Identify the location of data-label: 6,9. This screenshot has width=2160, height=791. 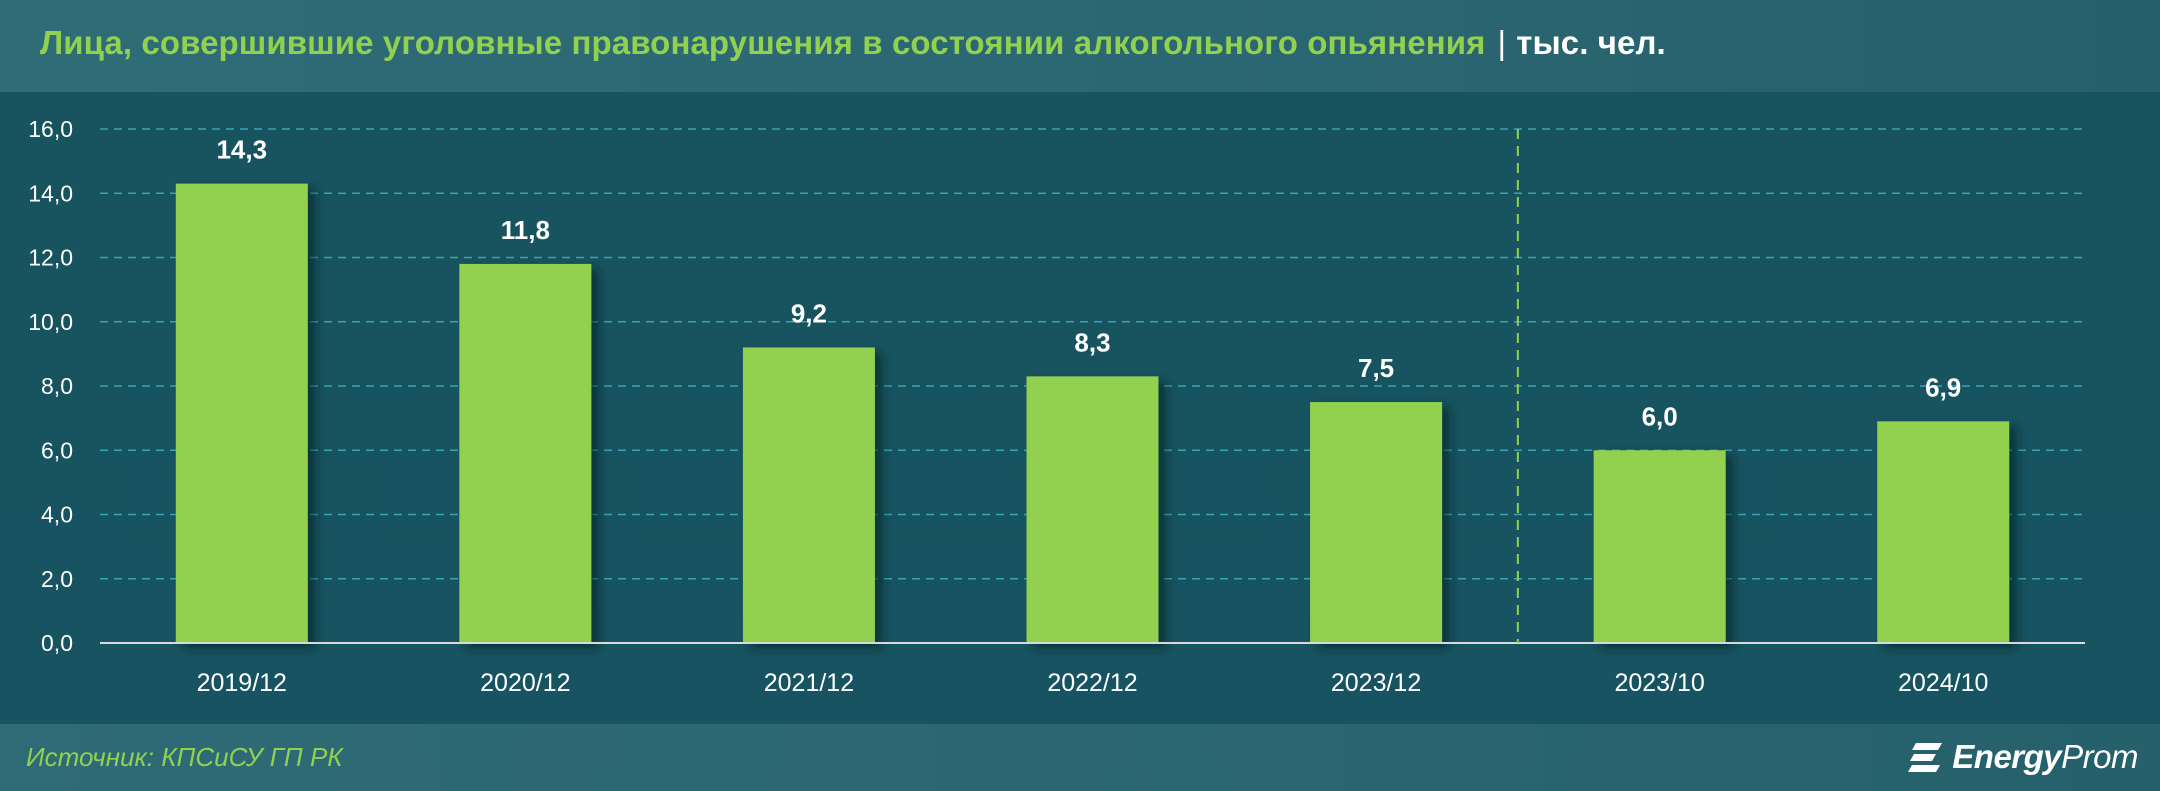
(1943, 387).